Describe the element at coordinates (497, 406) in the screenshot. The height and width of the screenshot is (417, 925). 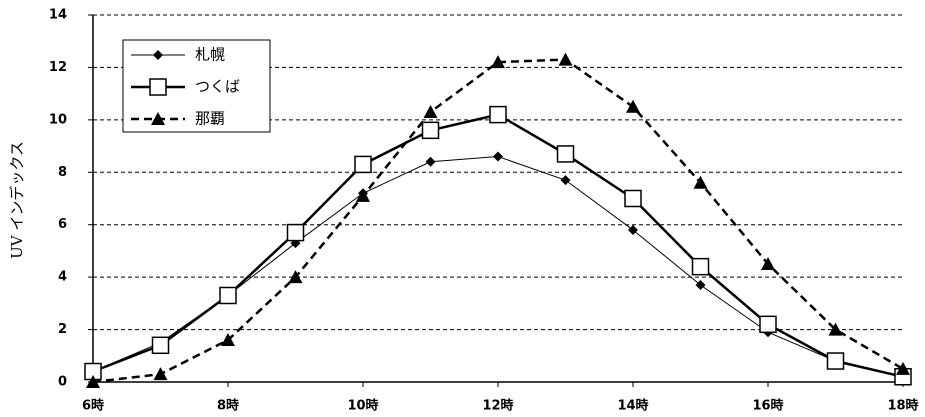
I see `x-tick-label: 12時` at that location.